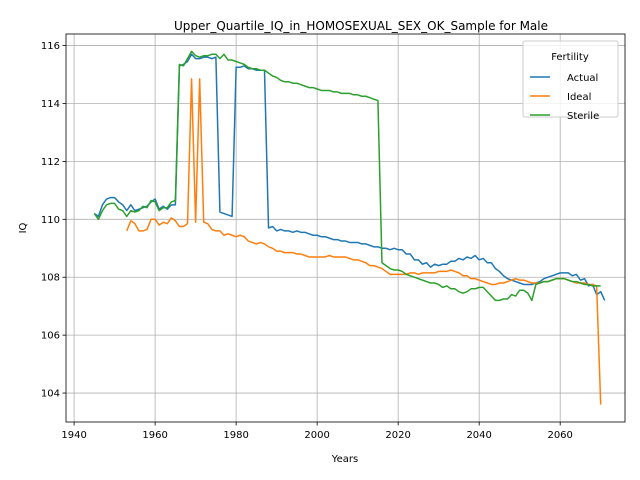 This screenshot has height=480, width=640. I want to click on legend-label-ideal: Ideal, so click(579, 97).